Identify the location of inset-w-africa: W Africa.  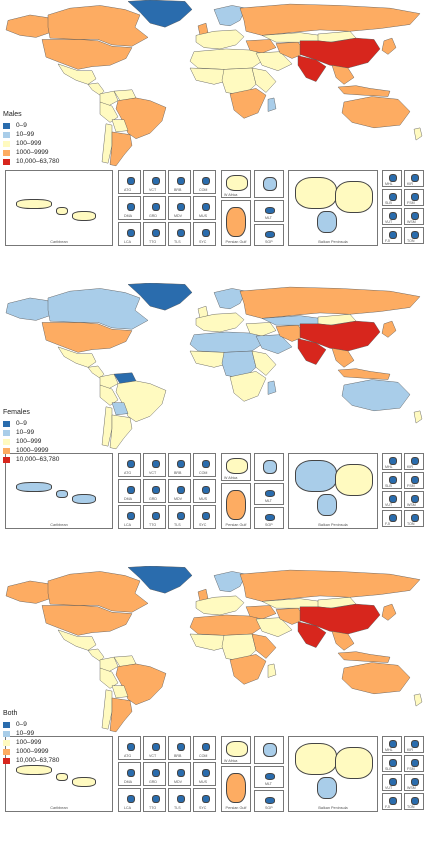
(236, 750).